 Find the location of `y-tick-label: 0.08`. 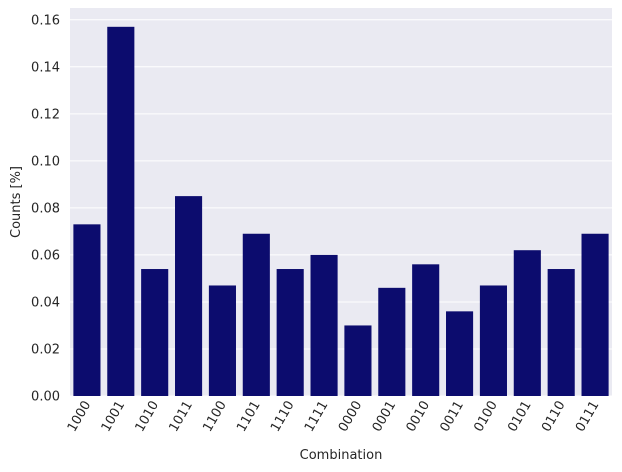

y-tick-label: 0.08 is located at coordinates (45, 208).